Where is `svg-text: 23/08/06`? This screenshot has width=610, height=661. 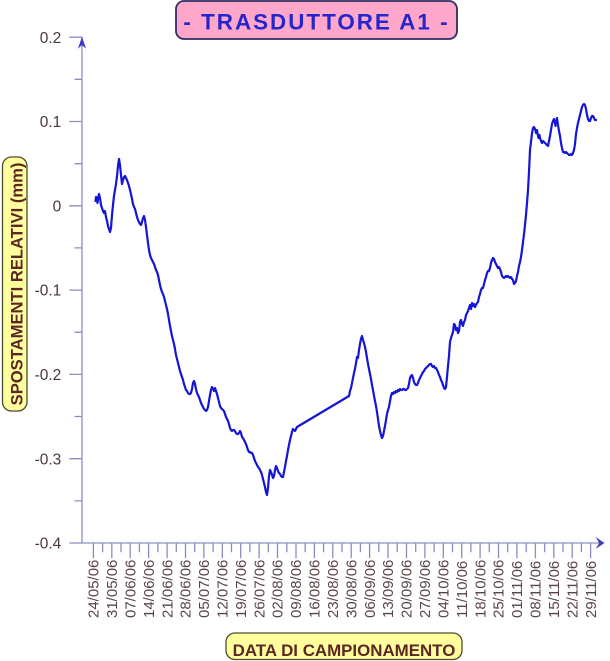
svg-text: 23/08/06 is located at coordinates (333, 589).